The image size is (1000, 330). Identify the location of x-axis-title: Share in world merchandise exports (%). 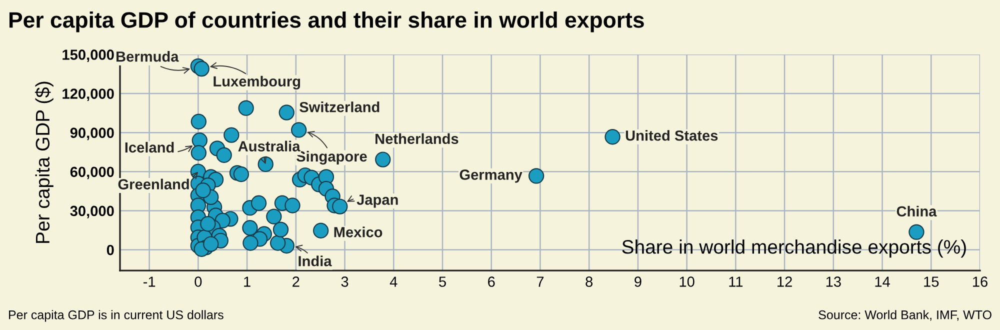
(794, 249).